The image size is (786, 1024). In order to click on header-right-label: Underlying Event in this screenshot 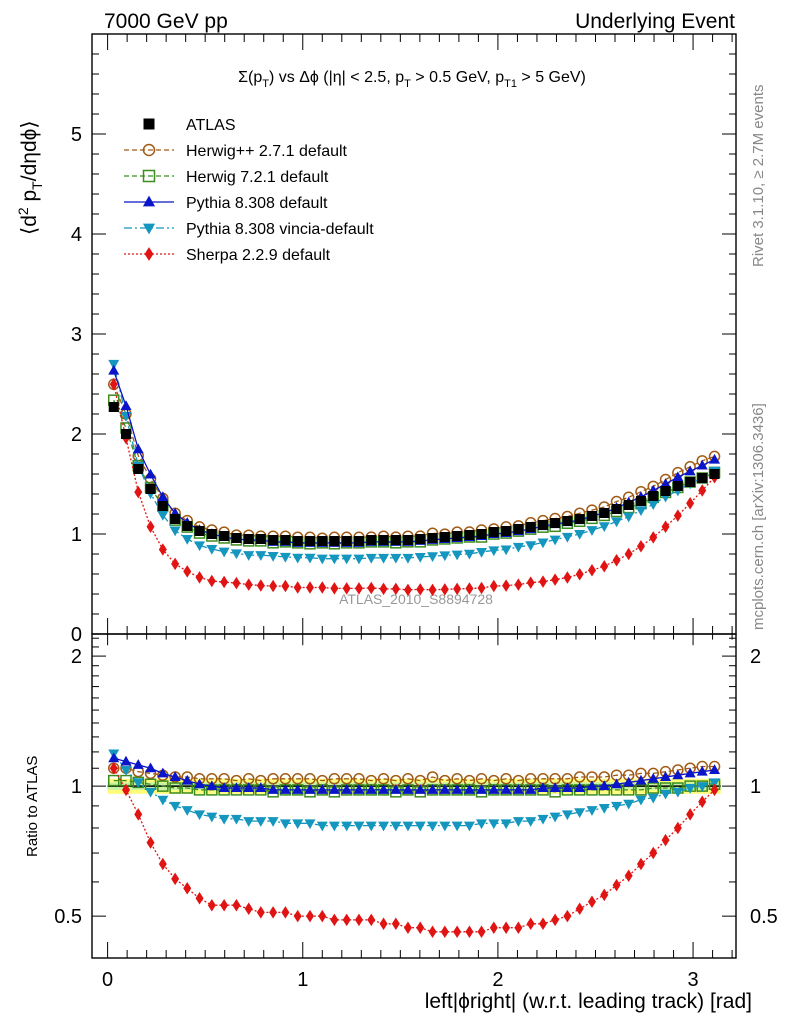, I will do `click(655, 21)`.